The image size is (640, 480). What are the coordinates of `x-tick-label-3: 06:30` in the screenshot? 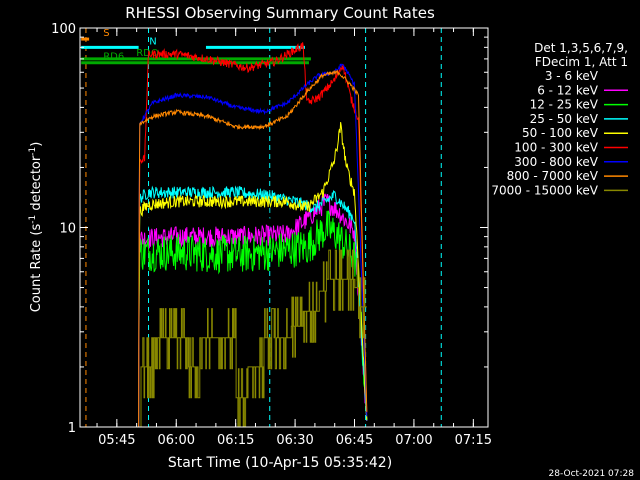 It's located at (294, 440).